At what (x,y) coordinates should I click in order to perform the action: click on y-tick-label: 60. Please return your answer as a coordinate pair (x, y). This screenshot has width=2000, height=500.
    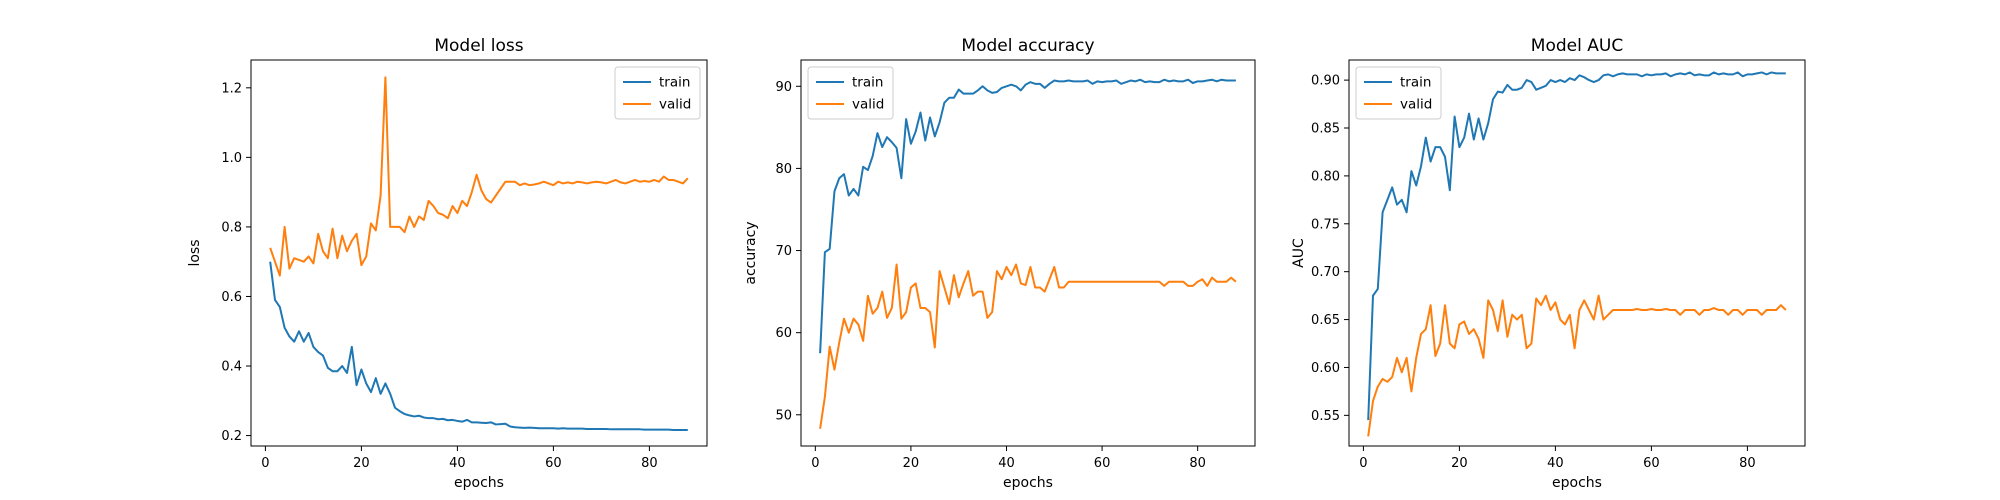
    Looking at the image, I should click on (783, 333).